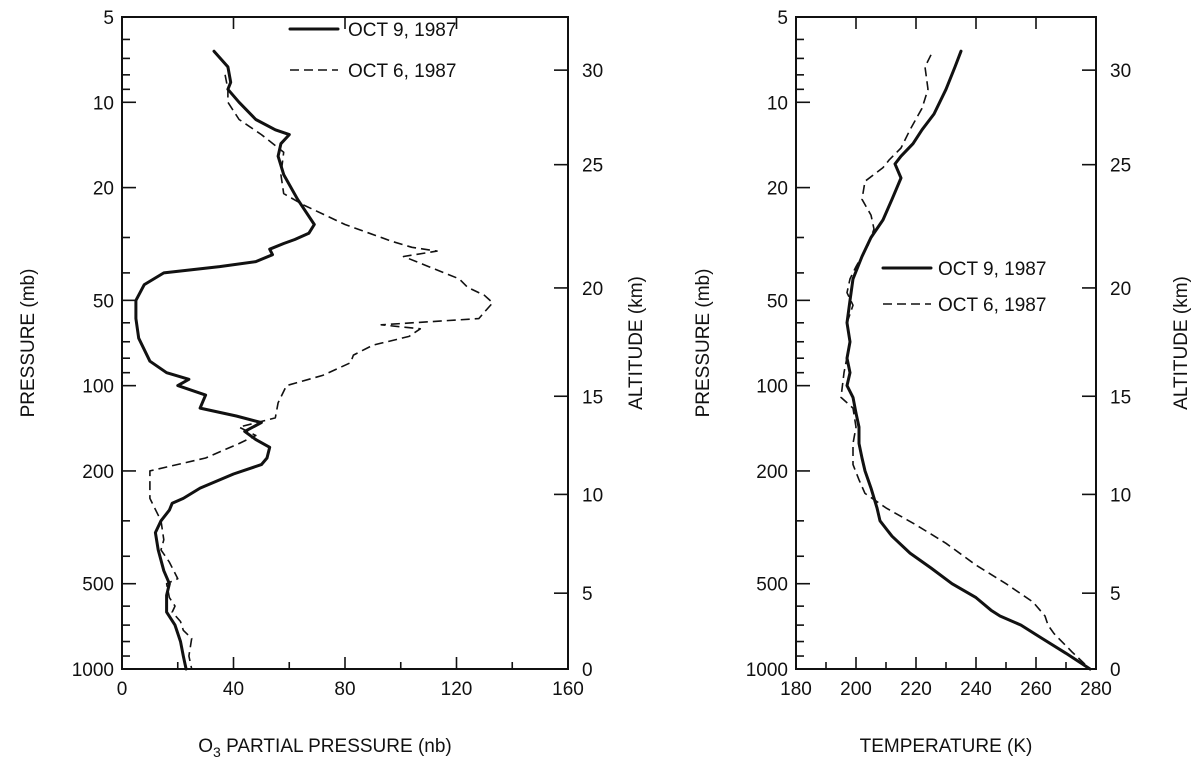 The image size is (1199, 763). I want to click on ozone-y-tick-label: 50, so click(103, 301).